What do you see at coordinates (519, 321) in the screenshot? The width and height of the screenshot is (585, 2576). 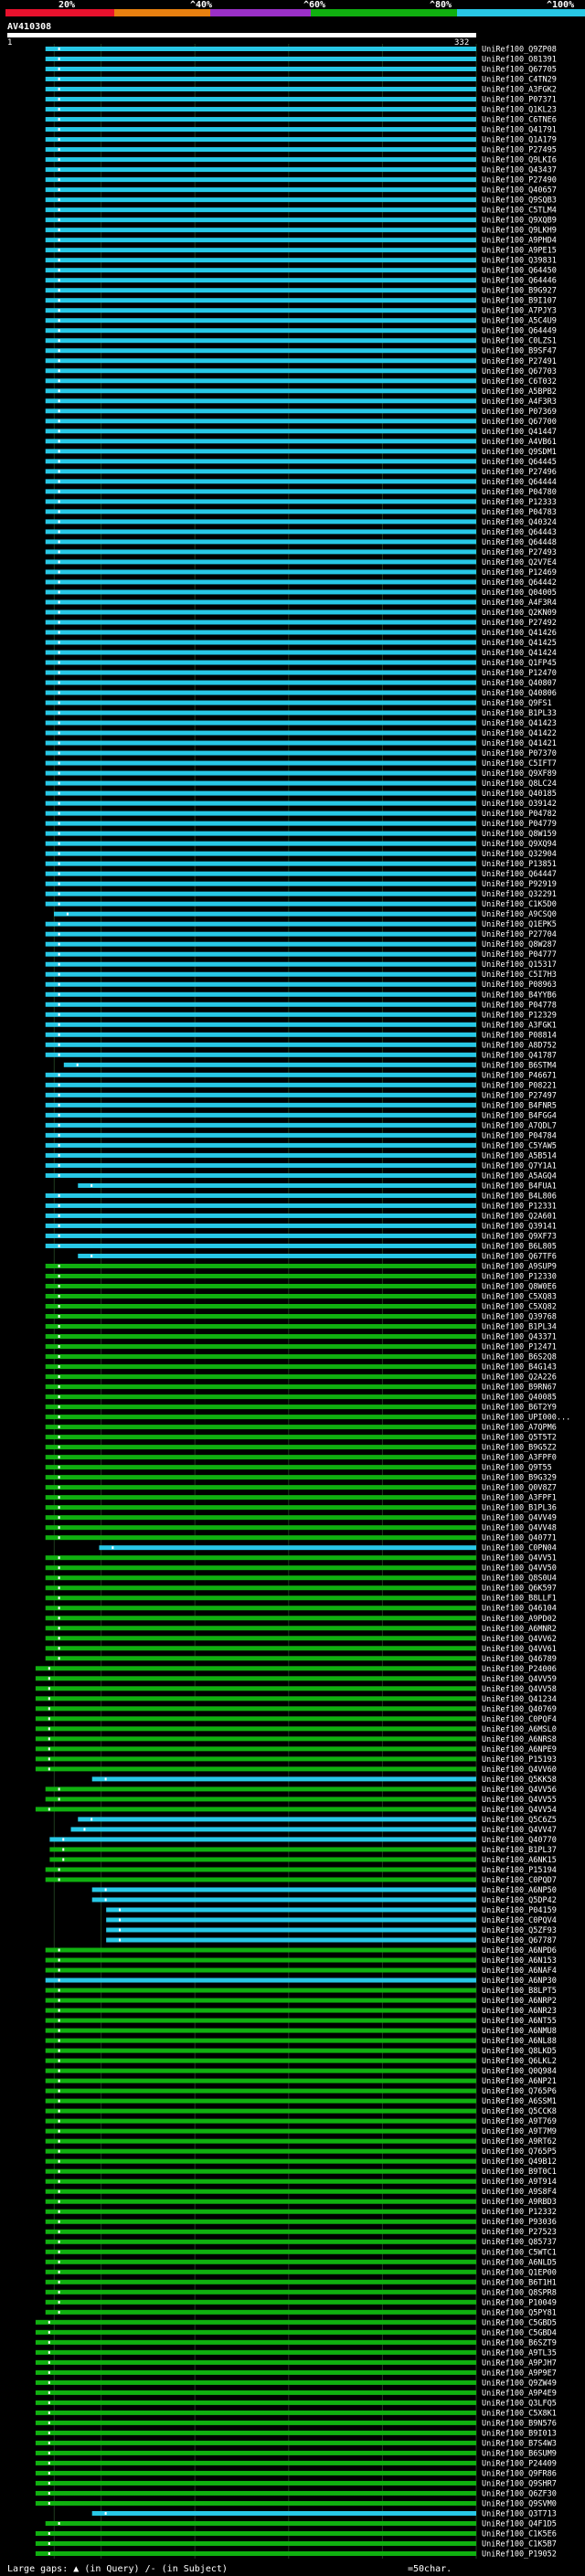 I see `subject-id-label: UniRef100_A5C4U9` at bounding box center [519, 321].